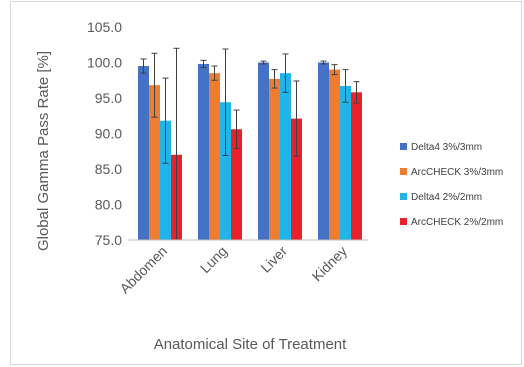  Describe the element at coordinates (108, 169) in the screenshot. I see `y-tick-label: 85.0` at that location.